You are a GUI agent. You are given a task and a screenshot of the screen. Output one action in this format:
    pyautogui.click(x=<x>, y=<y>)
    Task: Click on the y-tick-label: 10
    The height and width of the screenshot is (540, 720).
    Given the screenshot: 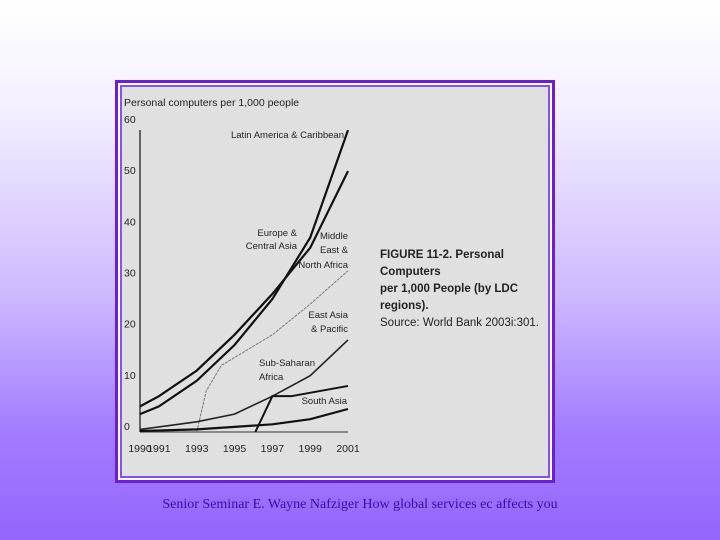 What is the action you would take?
    pyautogui.click(x=130, y=376)
    